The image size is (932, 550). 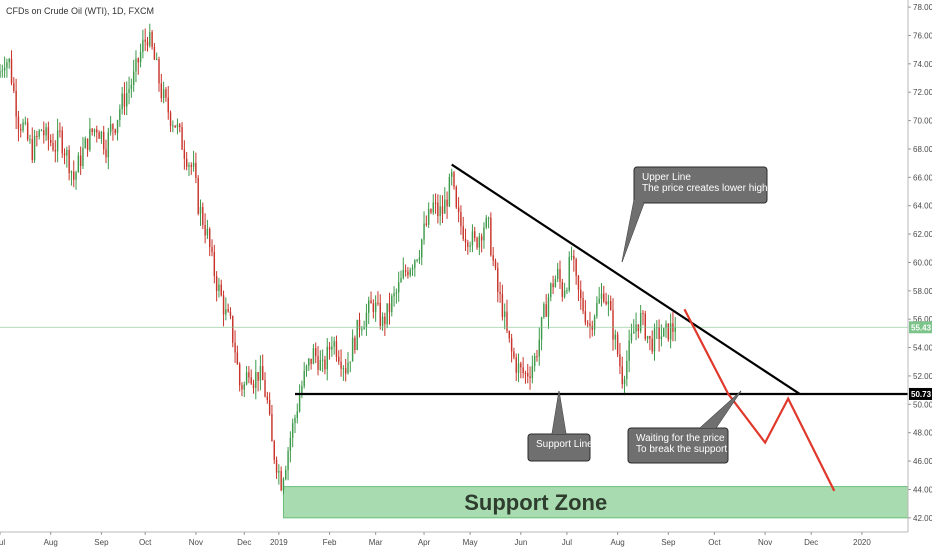 I want to click on y-tick-label: 48.00, so click(x=922, y=433).